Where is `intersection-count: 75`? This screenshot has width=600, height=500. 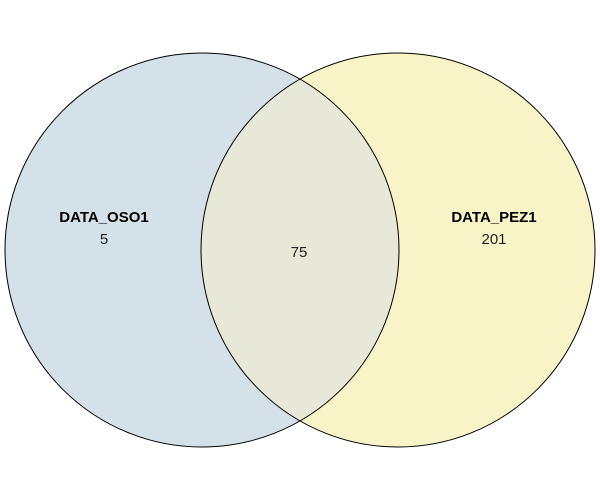
intersection-count: 75 is located at coordinates (299, 252).